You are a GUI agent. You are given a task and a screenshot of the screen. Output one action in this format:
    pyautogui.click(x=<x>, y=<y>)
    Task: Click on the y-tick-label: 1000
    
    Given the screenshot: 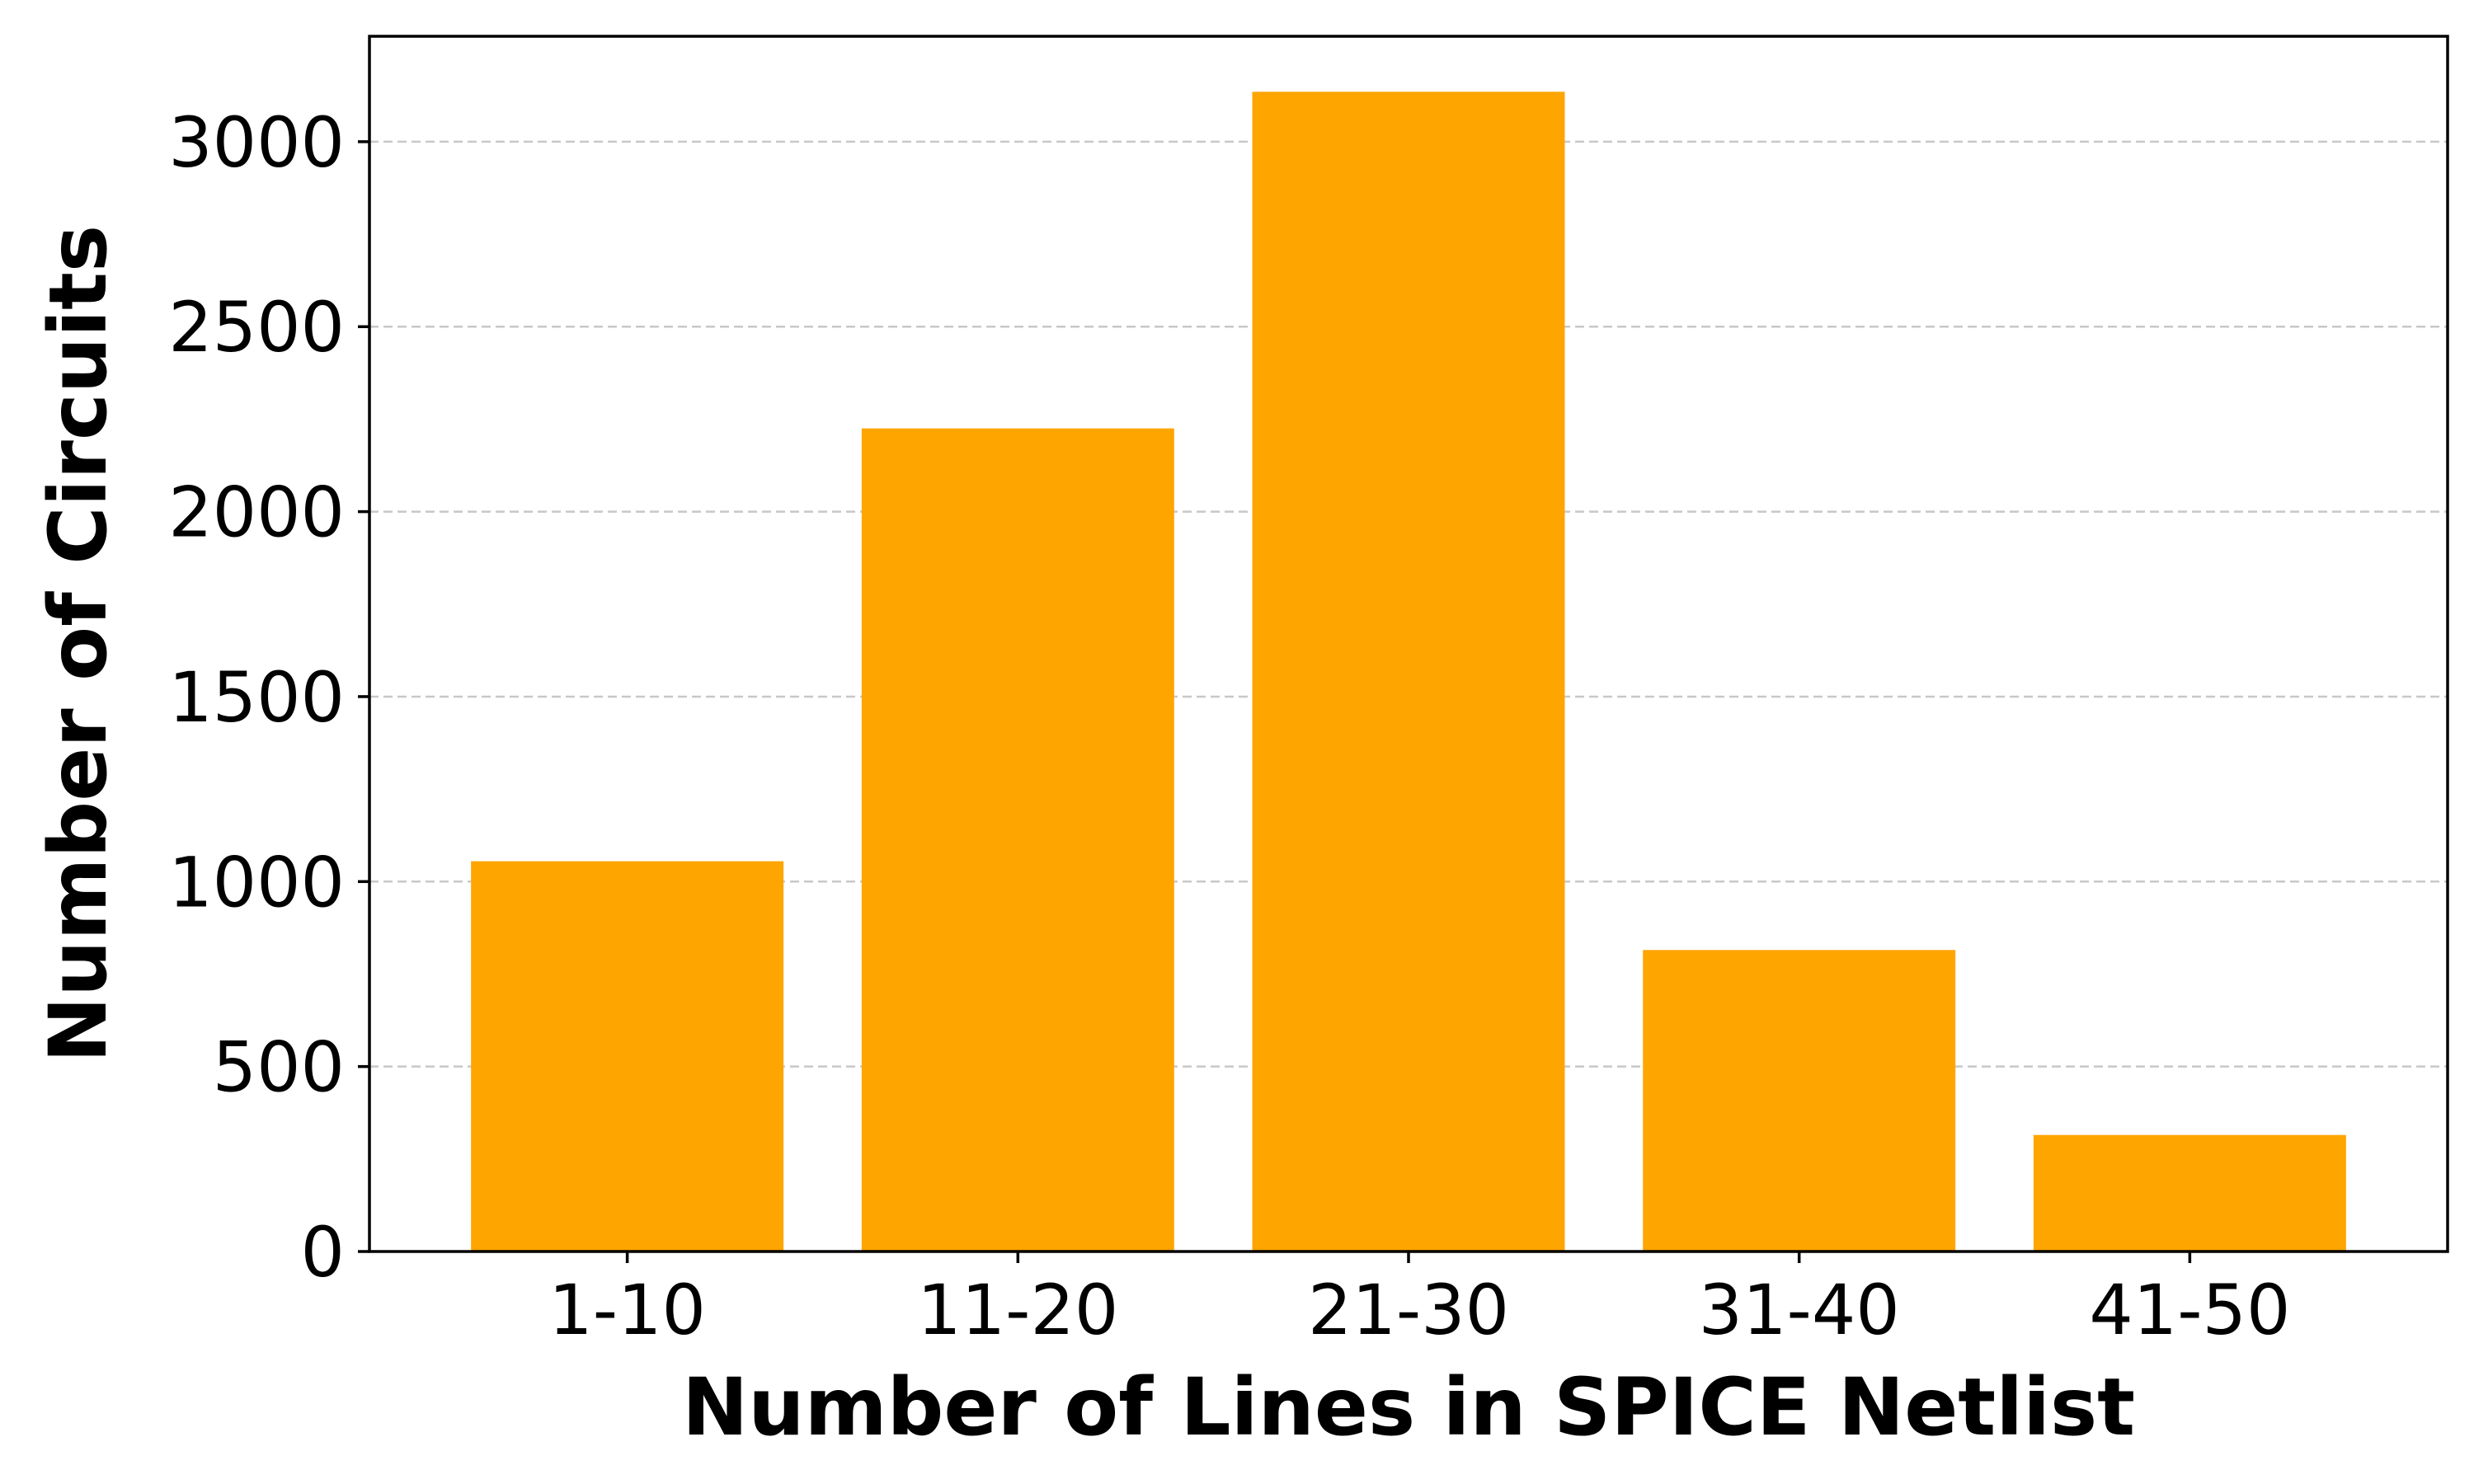 What is the action you would take?
    pyautogui.click(x=256, y=882)
    